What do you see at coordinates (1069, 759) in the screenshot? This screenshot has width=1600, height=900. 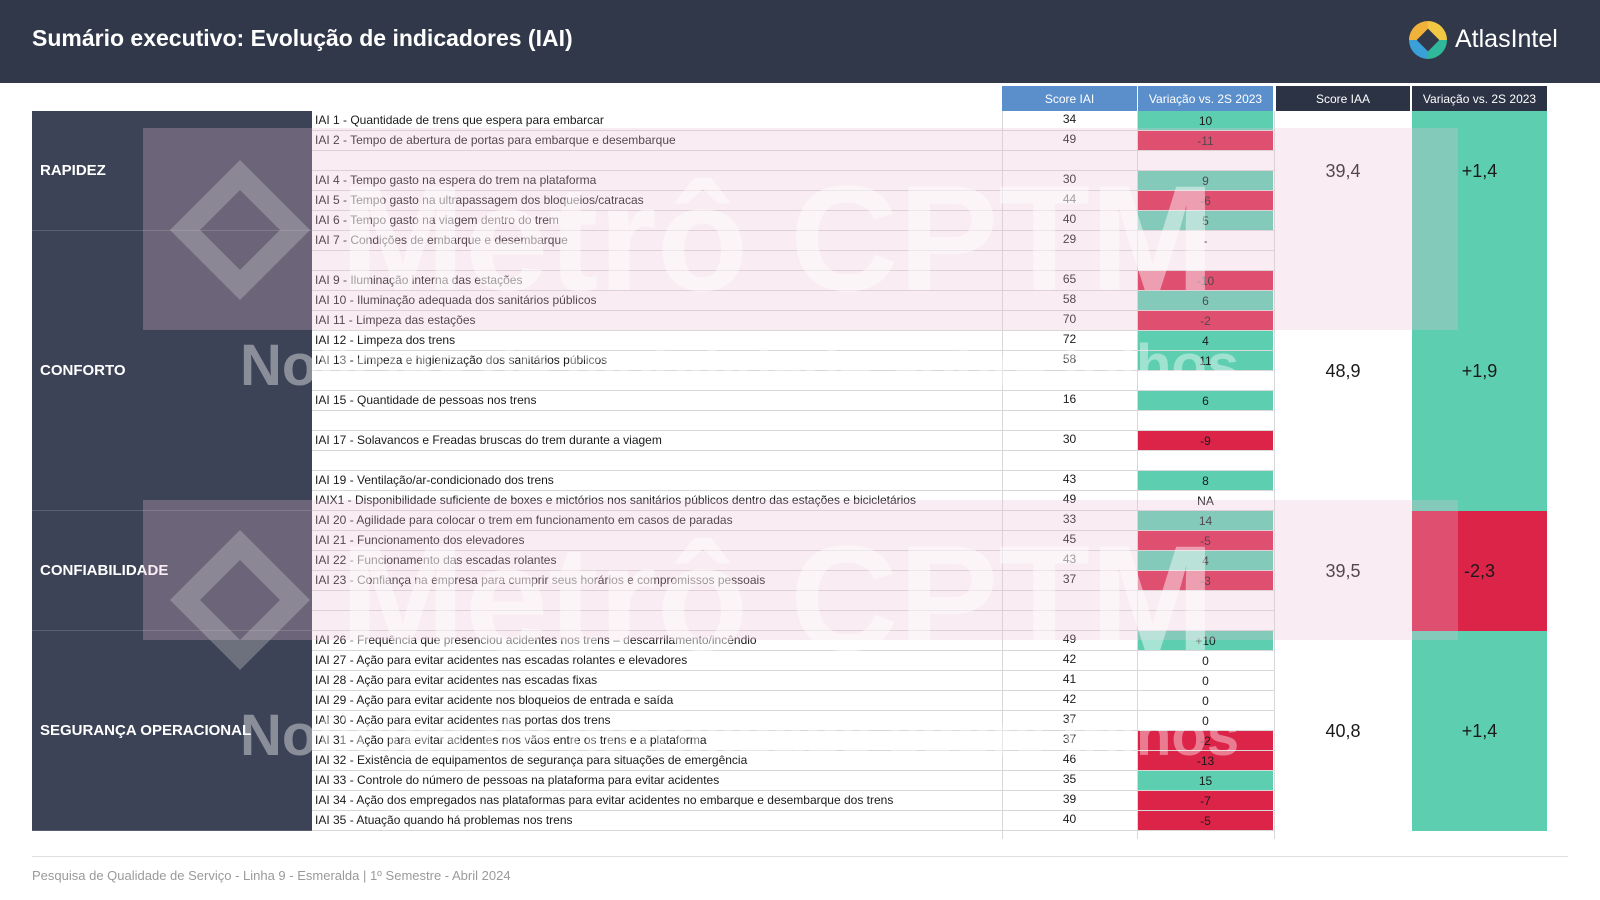 I see `indicator-score: 46` at bounding box center [1069, 759].